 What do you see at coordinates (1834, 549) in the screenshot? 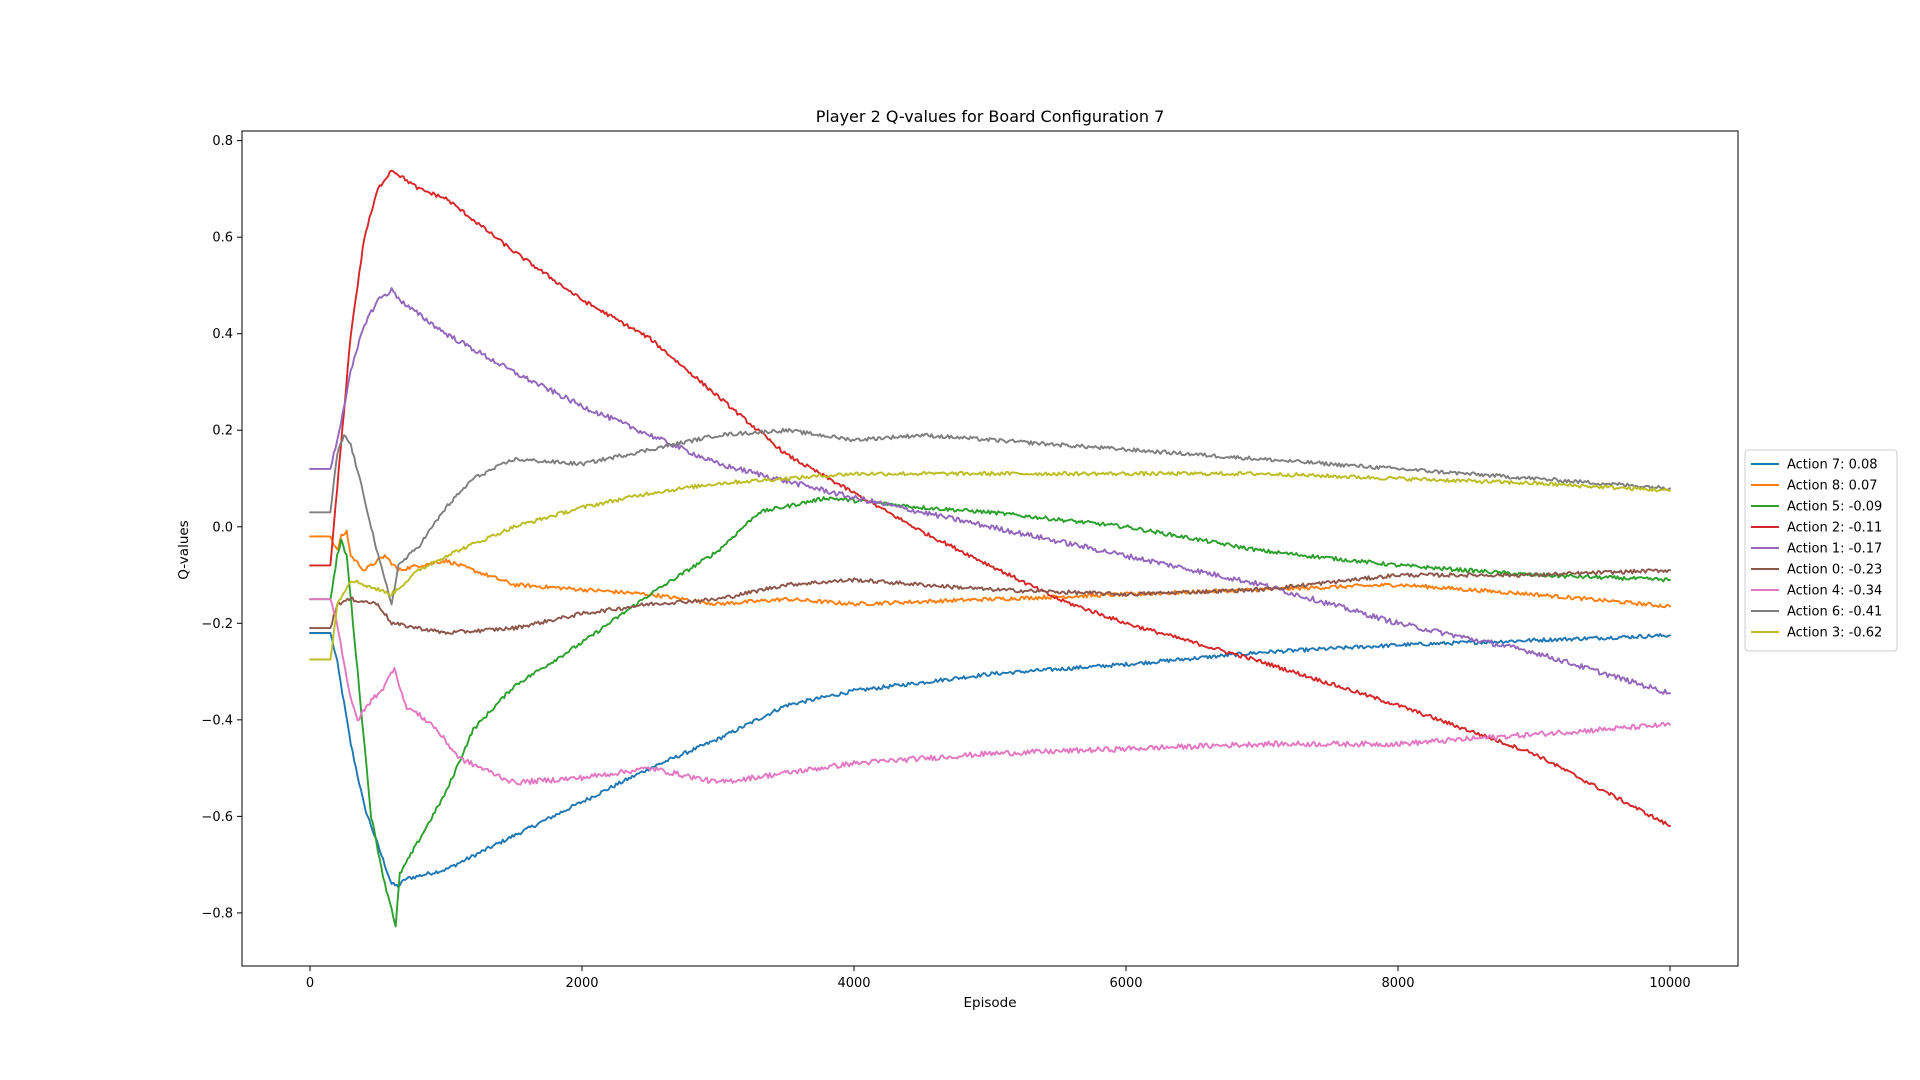
I see `legend-entry: Action 1: -0.17` at bounding box center [1834, 549].